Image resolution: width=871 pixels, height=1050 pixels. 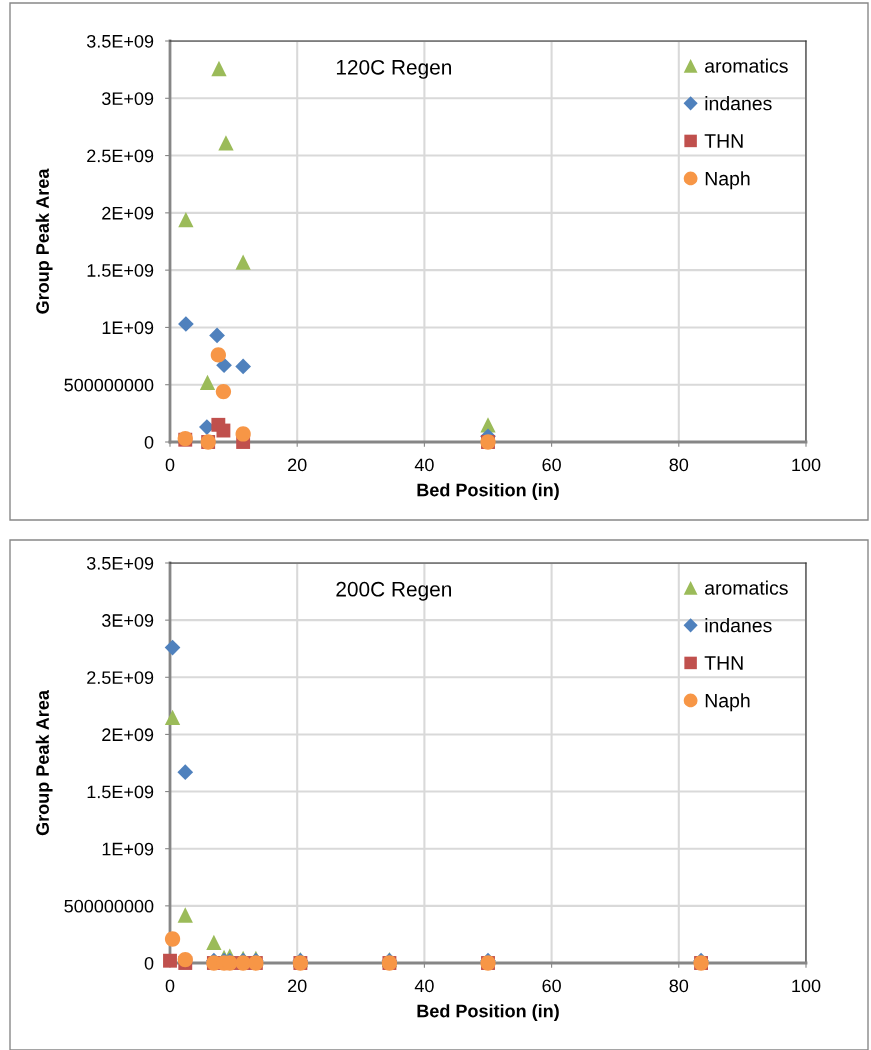 What do you see at coordinates (393, 591) in the screenshot?
I see `annotation: 200C Regen` at bounding box center [393, 591].